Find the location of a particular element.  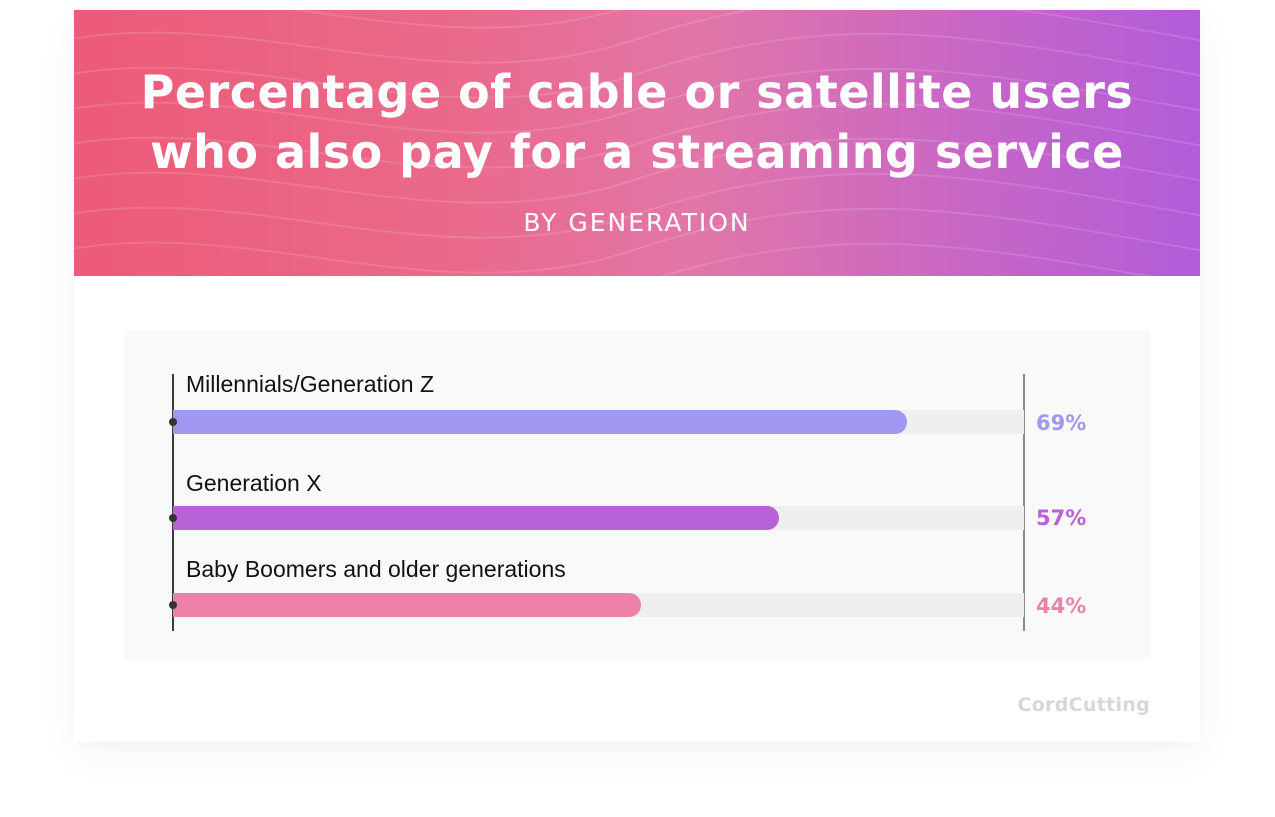

bar-label: Generation X is located at coordinates (254, 483).